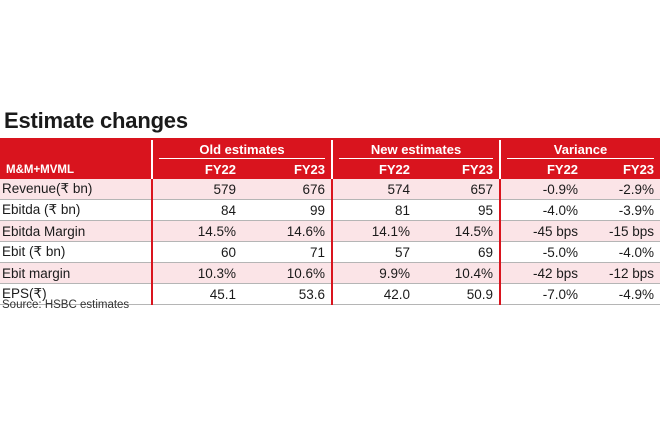 This screenshot has width=660, height=440. I want to click on table-row: EPS(₹) 45.1 53.6 42.0 50.9 -7.0% -4.9%, so click(330, 294).